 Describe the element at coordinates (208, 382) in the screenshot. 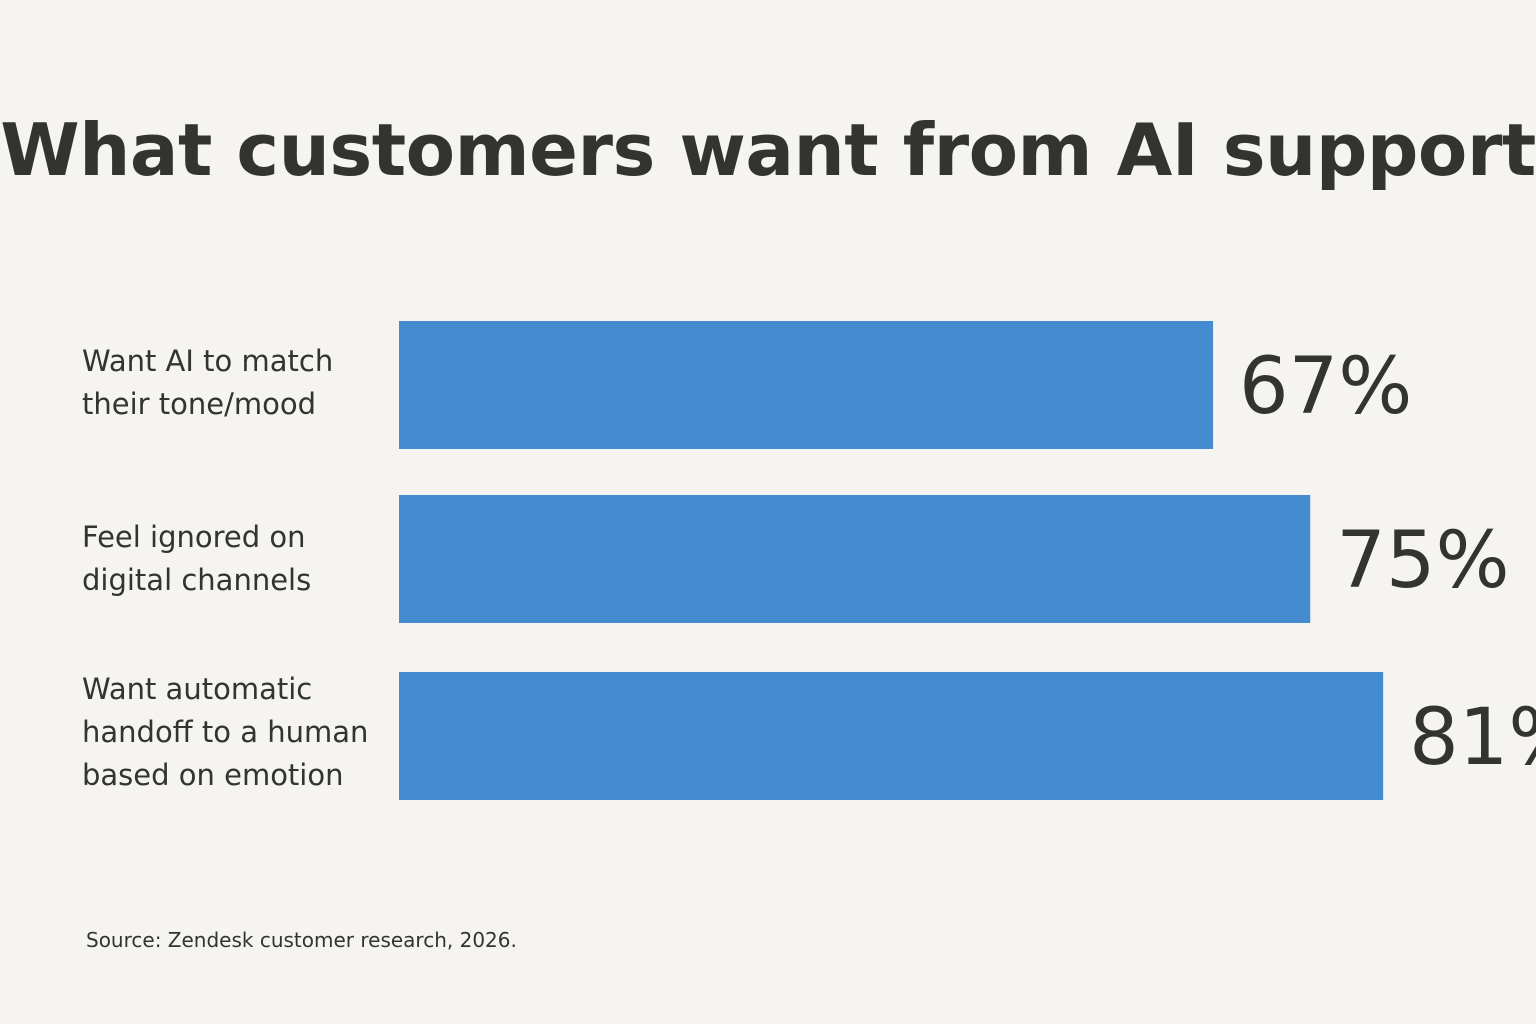

I see `category-label-0: Want AI to match their tone/mood` at that location.